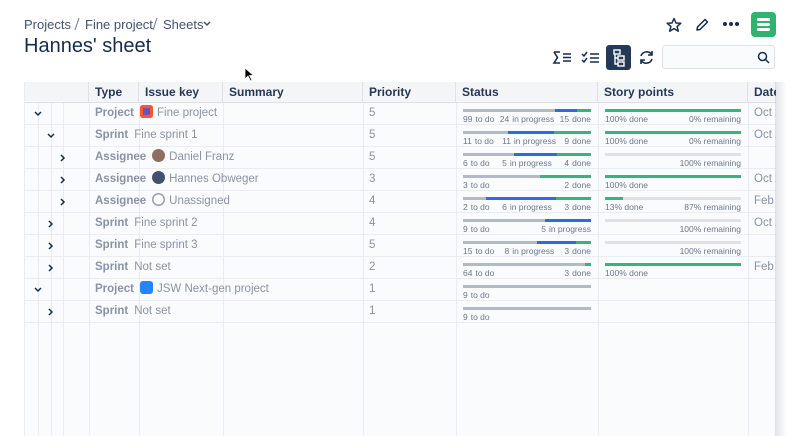 The height and width of the screenshot is (436, 800). What do you see at coordinates (575, 119) in the screenshot?
I see `status-label: 15 done` at bounding box center [575, 119].